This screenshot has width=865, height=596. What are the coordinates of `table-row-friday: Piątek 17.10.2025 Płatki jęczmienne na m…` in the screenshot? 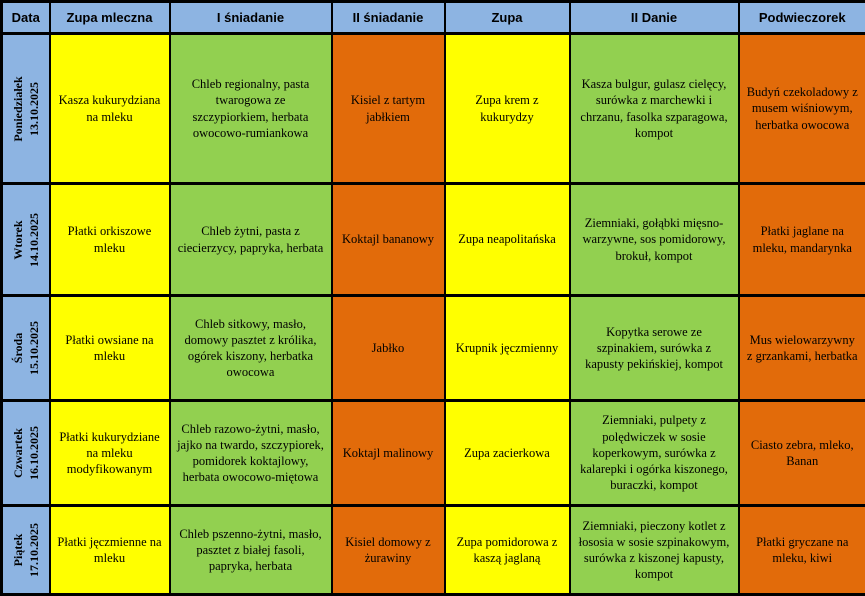 It's located at (433, 550).